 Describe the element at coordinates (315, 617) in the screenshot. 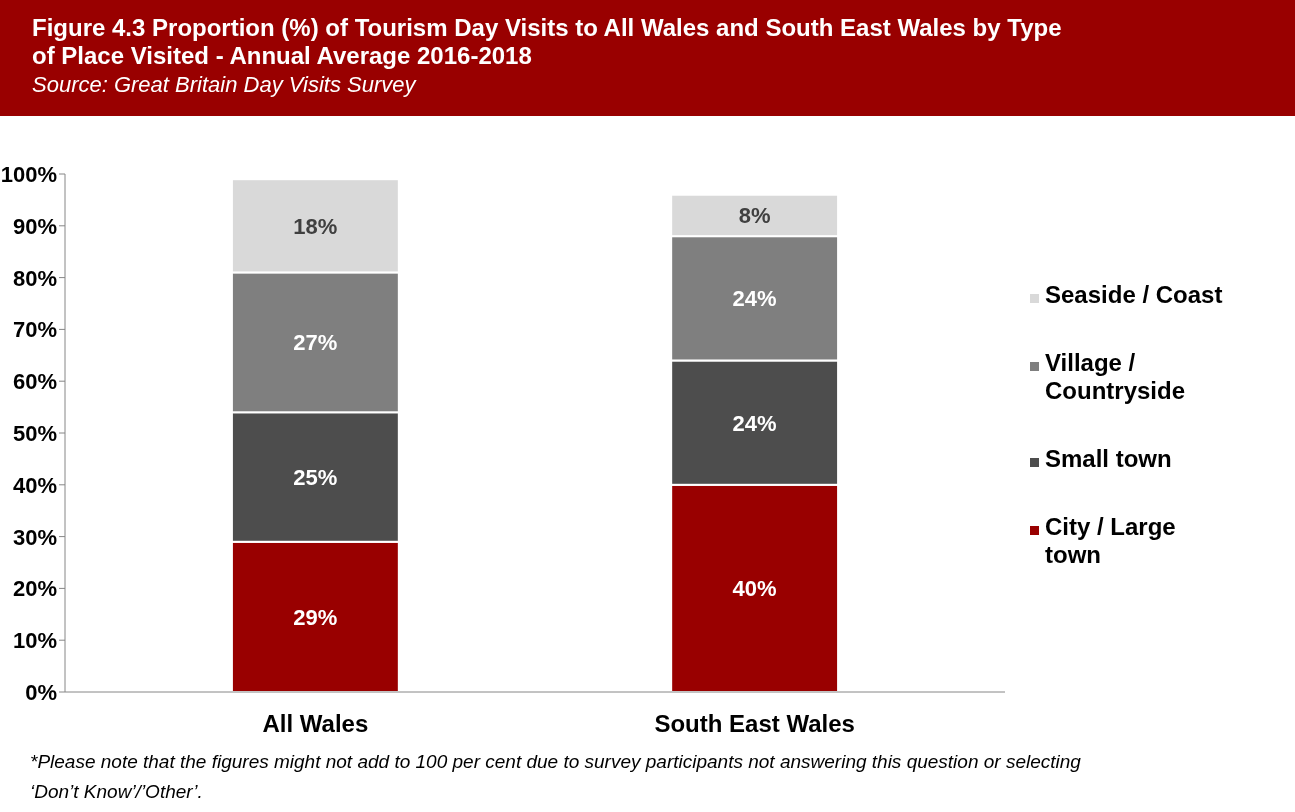

I see `data-label: 29%` at that location.